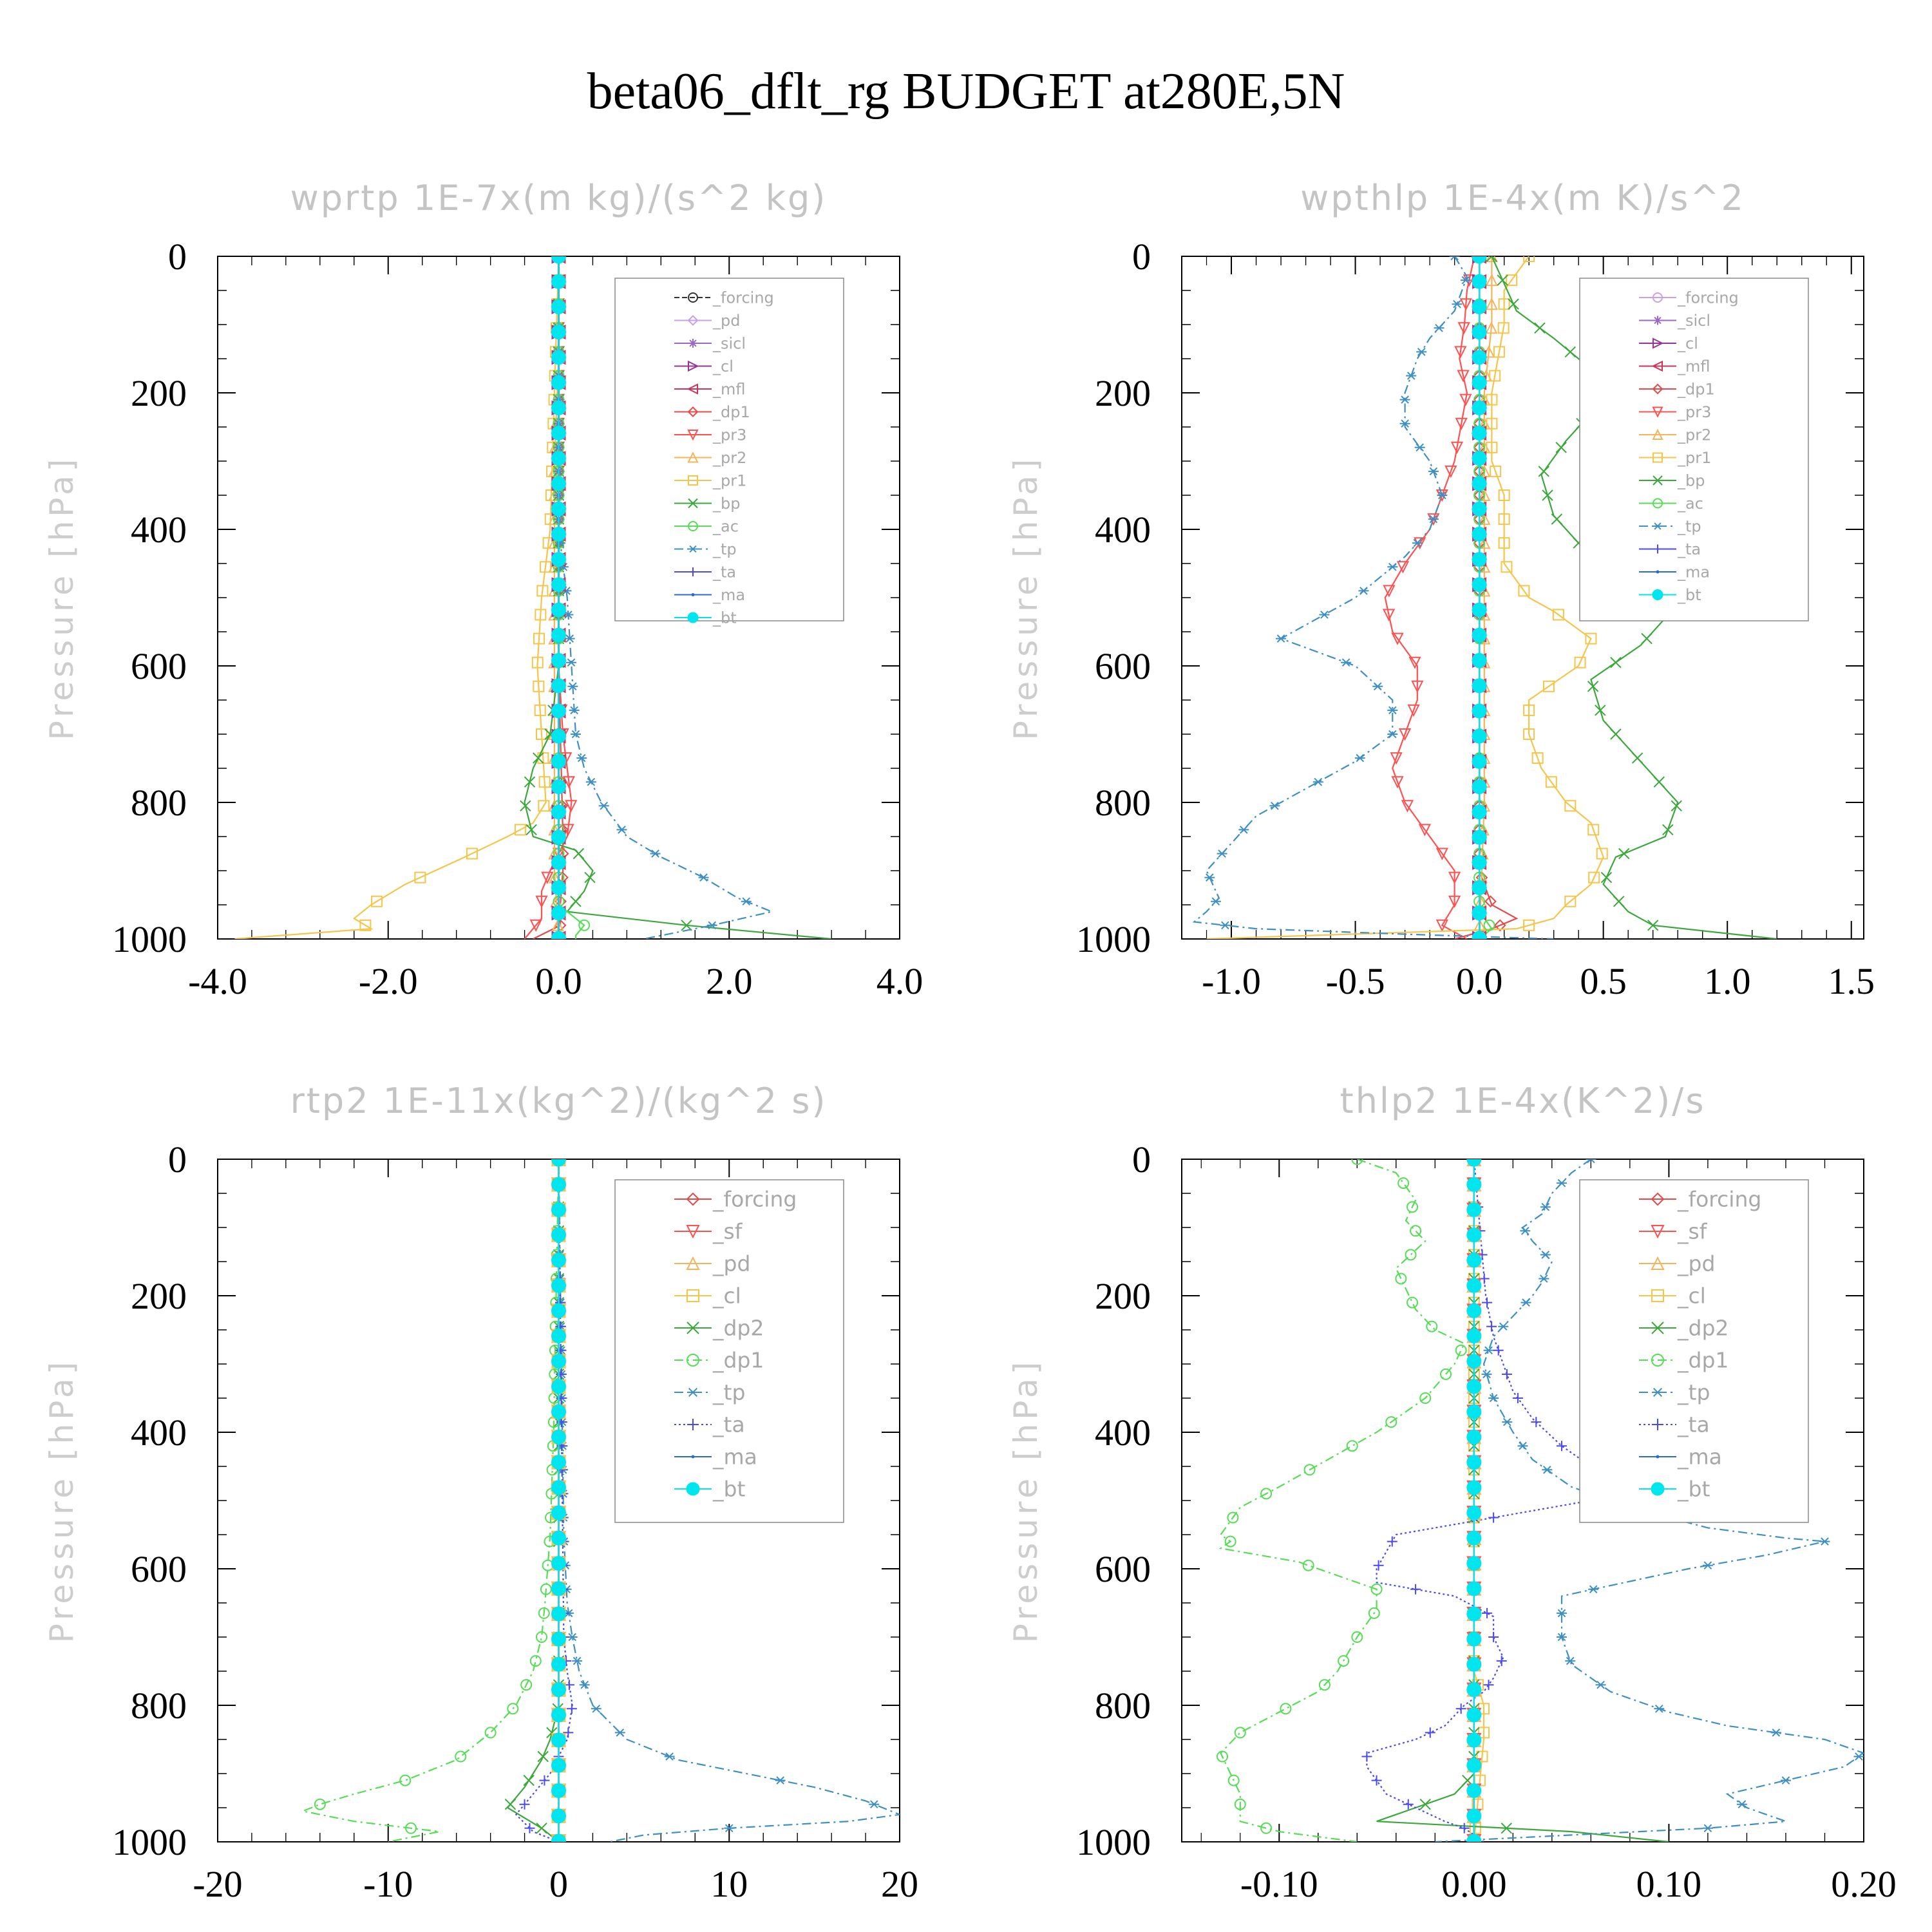  What do you see at coordinates (1479, 597) in the screenshot?
I see `series_bt` at bounding box center [1479, 597].